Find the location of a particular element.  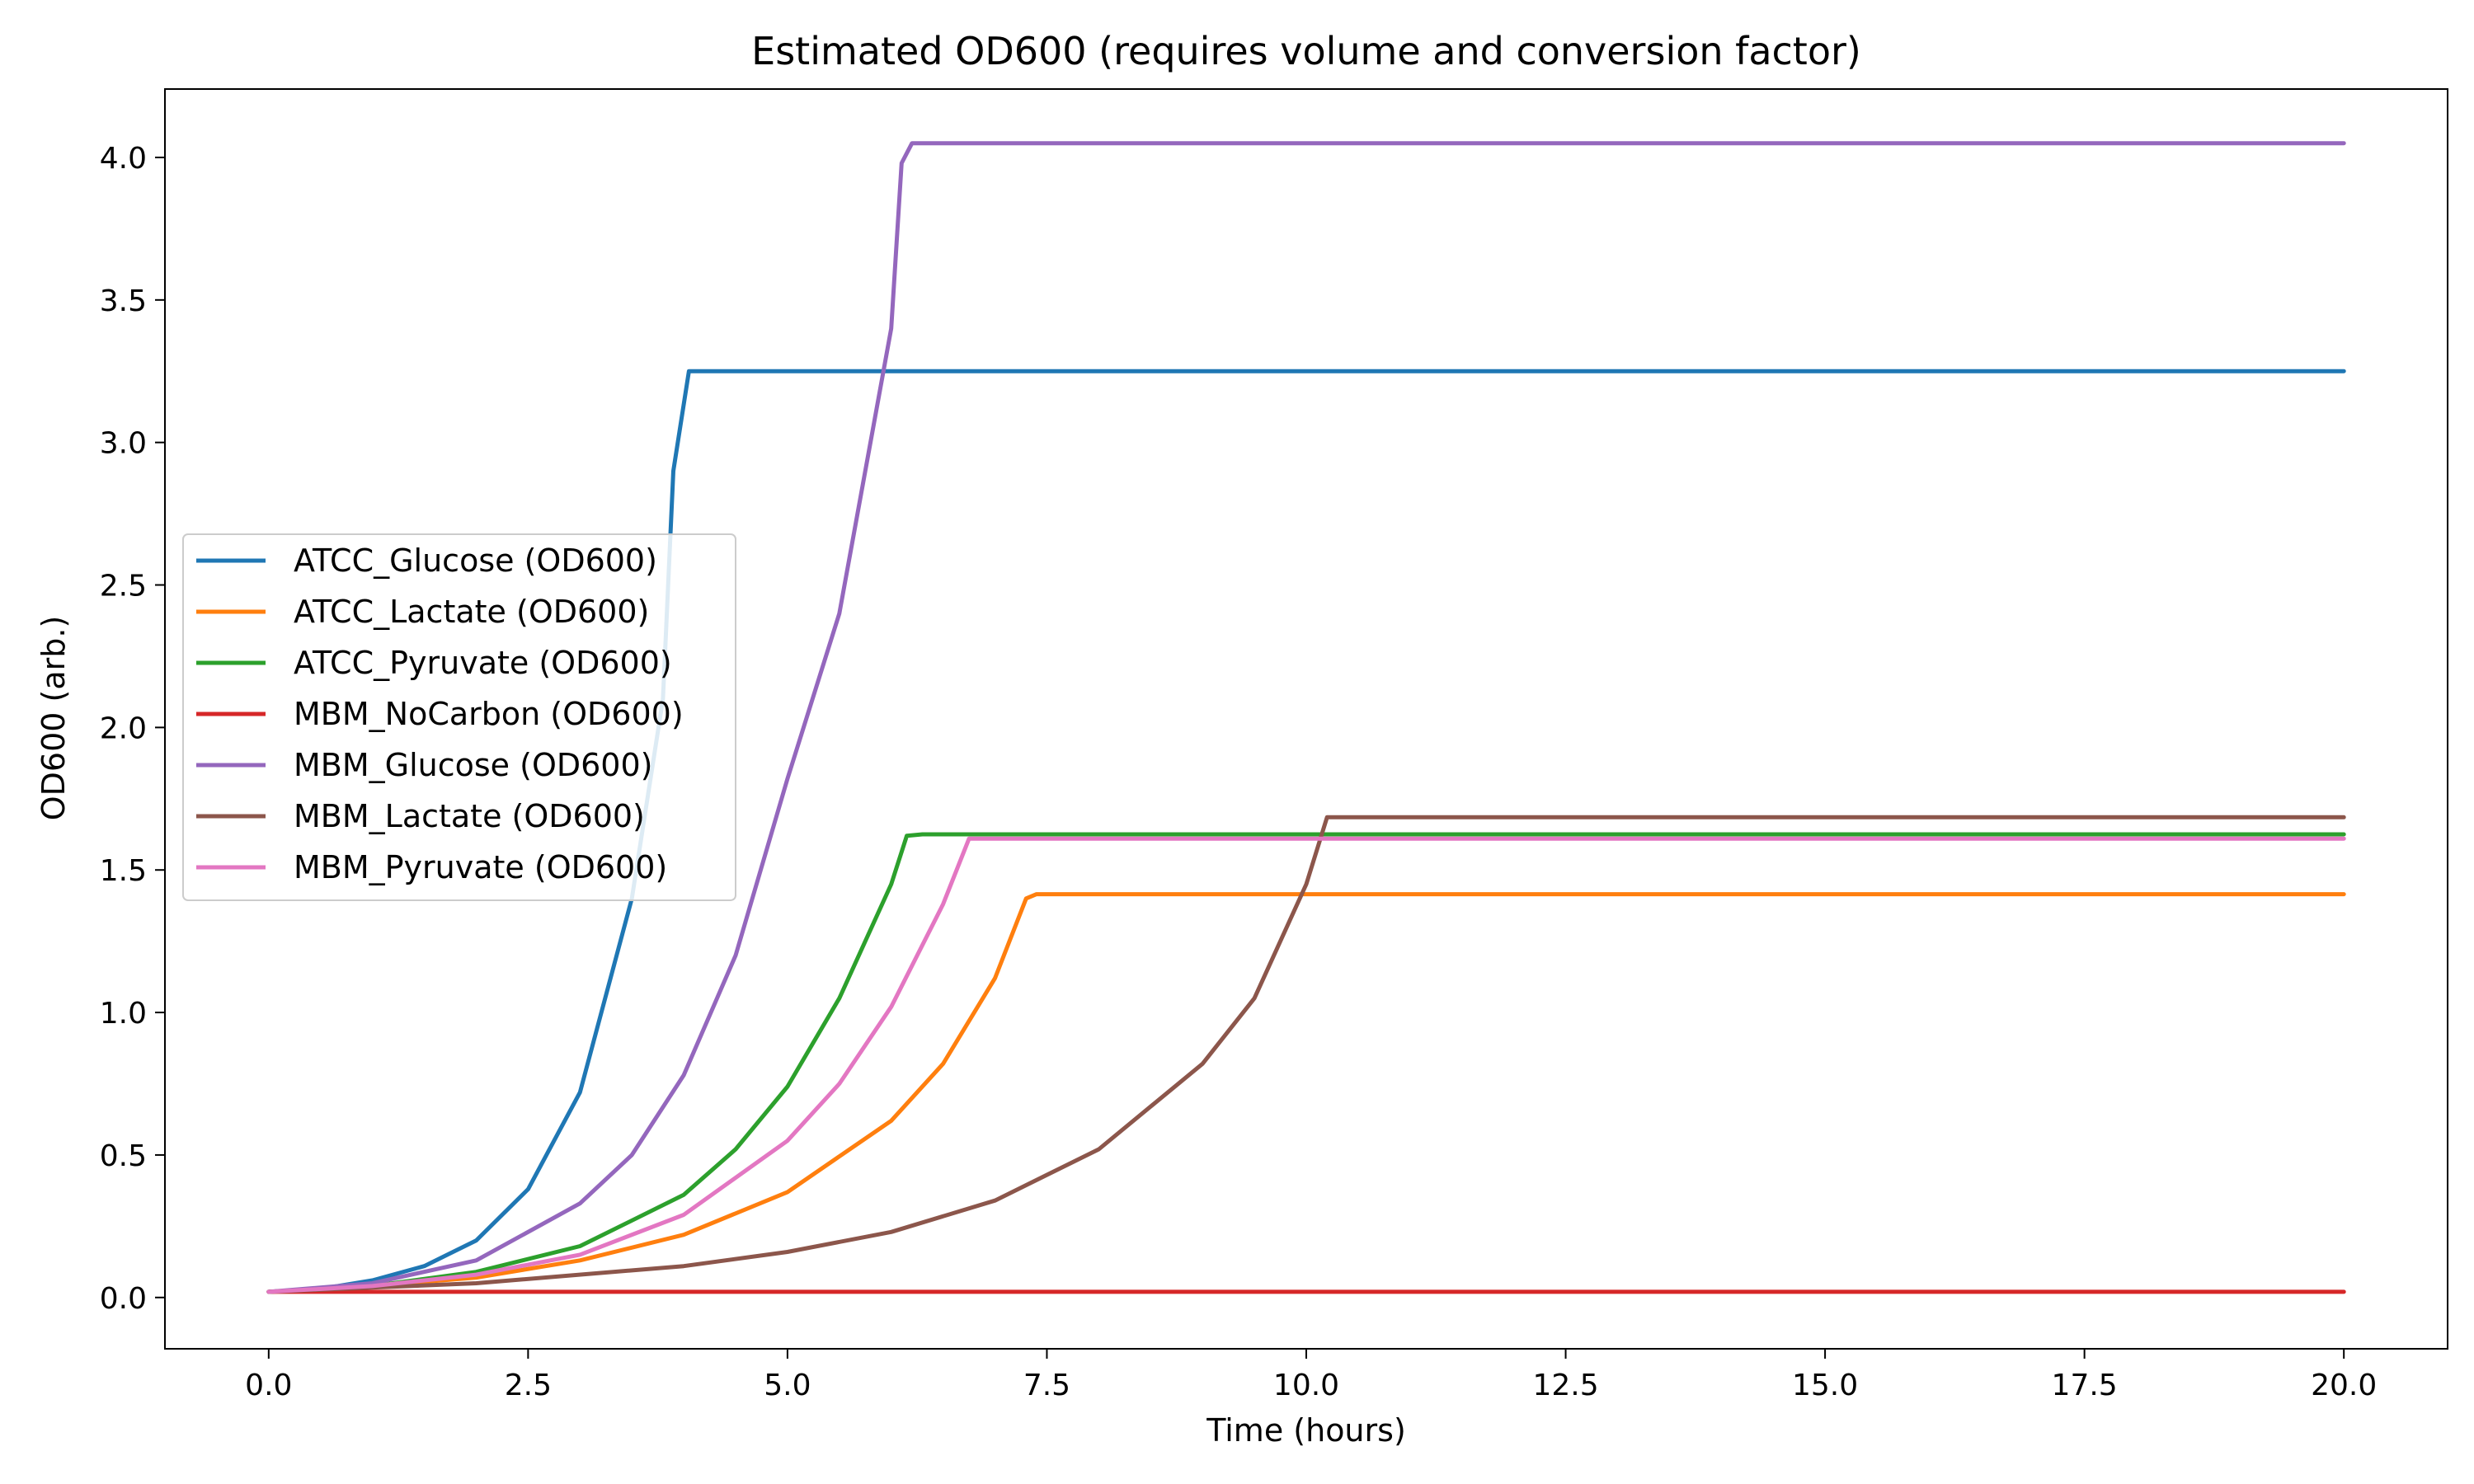

x-axis-label: Time (hours) is located at coordinates (1306, 1430).